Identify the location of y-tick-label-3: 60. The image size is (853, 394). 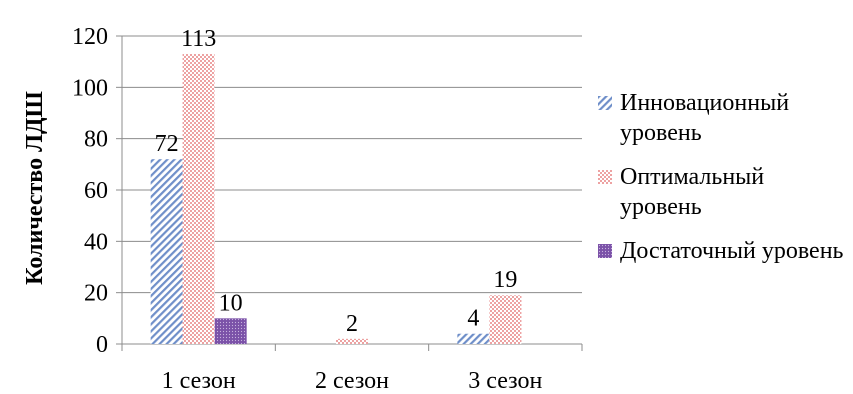
(96, 191).